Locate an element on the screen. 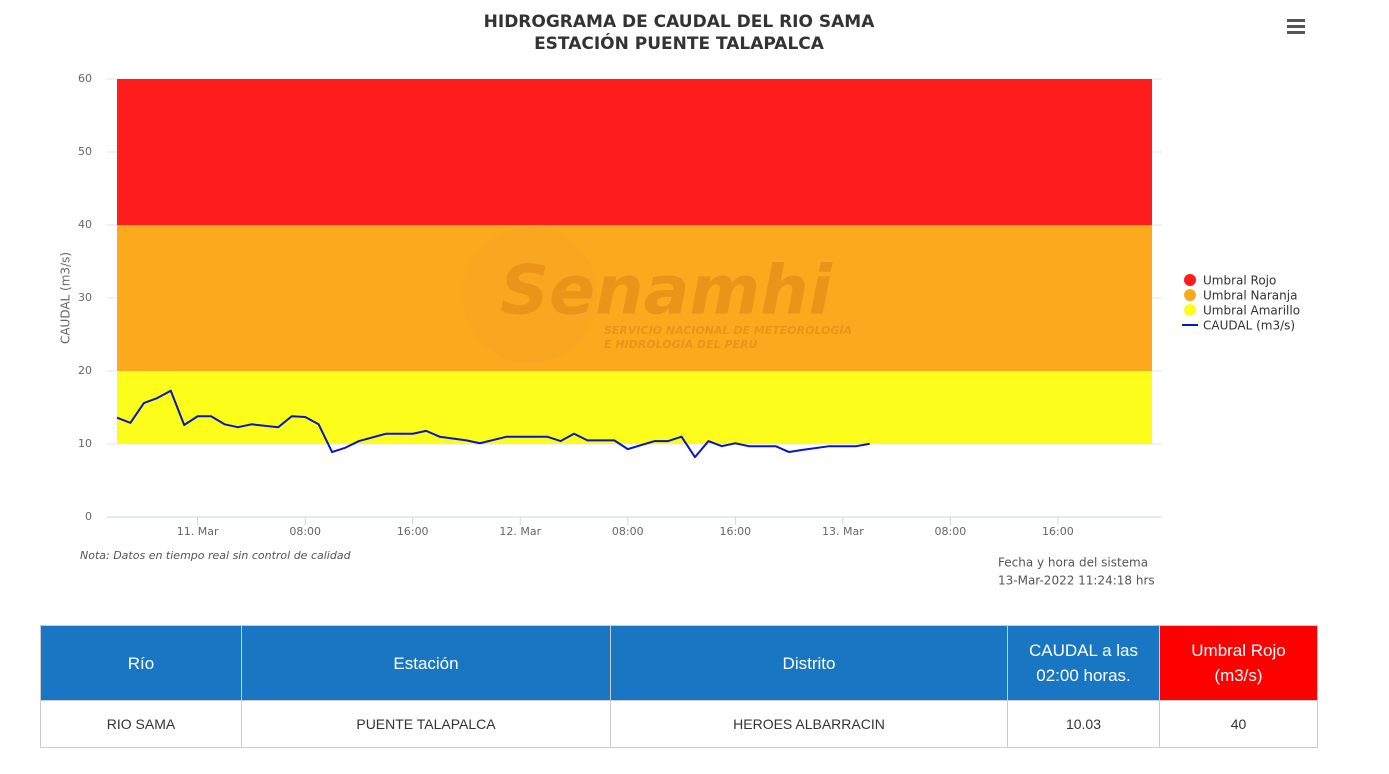 This screenshot has height=774, width=1389. y-tick-label: 50 is located at coordinates (85, 151).